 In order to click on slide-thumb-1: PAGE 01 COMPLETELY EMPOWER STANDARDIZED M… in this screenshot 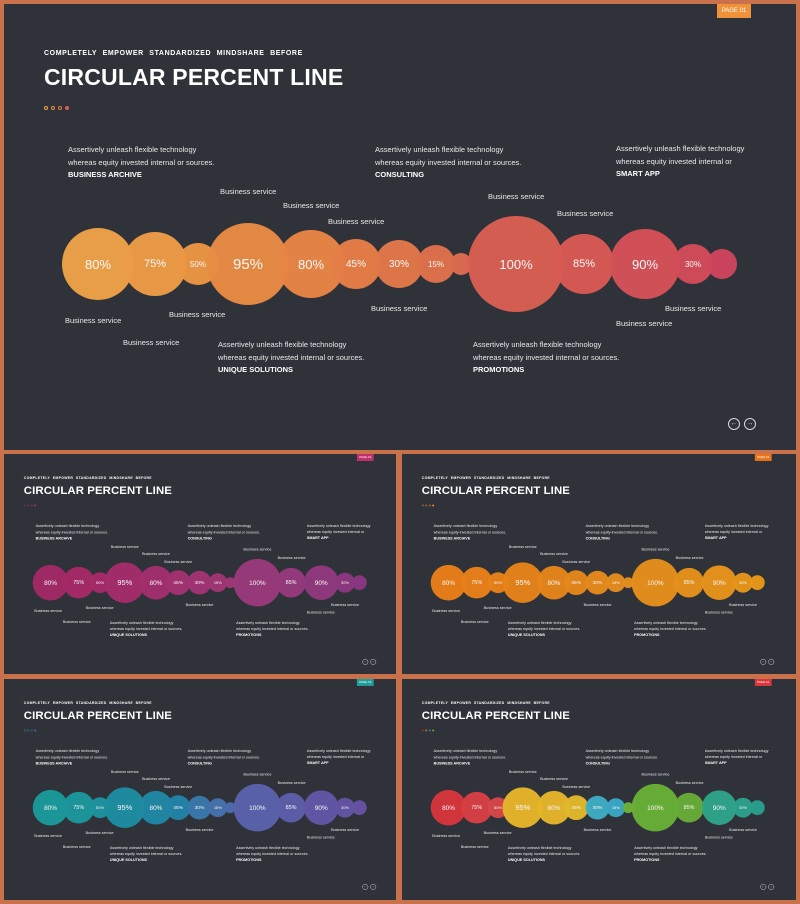, I will do `click(200, 564)`.